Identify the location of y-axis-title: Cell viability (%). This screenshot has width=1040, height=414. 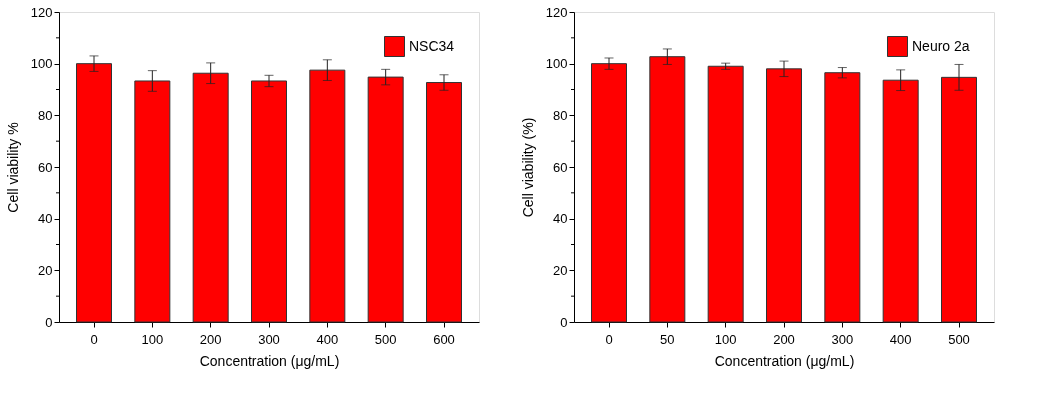
(527, 167).